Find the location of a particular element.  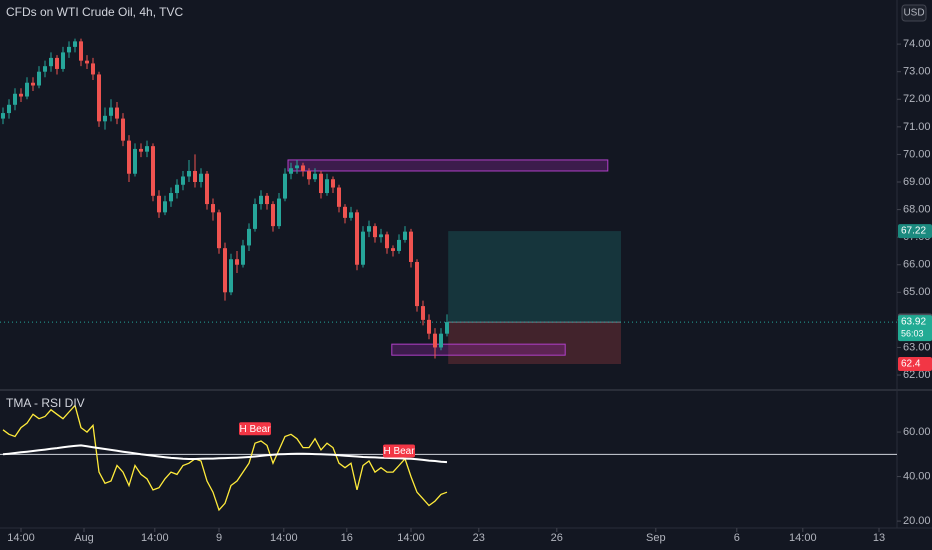

y-tick-label: 74.00 is located at coordinates (917, 44).